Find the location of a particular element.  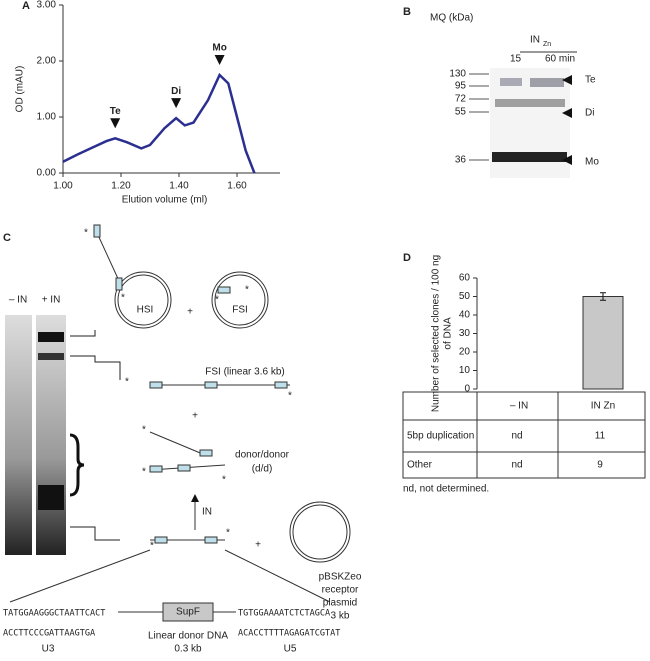

time: 60 min is located at coordinates (560, 59).